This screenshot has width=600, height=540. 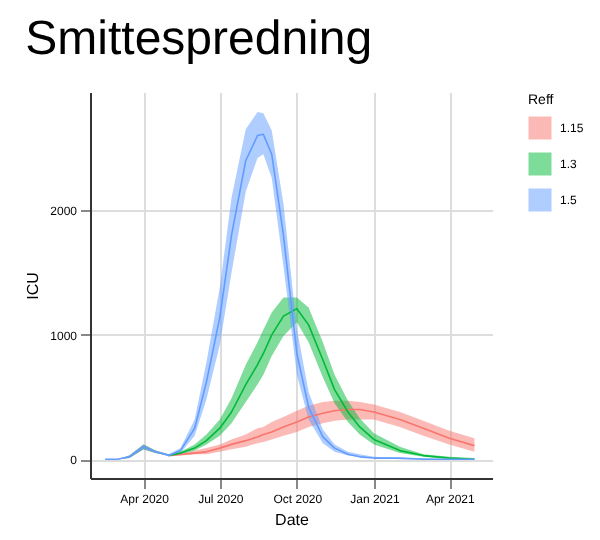 What do you see at coordinates (292, 520) in the screenshot?
I see `x-axis-title: Date` at bounding box center [292, 520].